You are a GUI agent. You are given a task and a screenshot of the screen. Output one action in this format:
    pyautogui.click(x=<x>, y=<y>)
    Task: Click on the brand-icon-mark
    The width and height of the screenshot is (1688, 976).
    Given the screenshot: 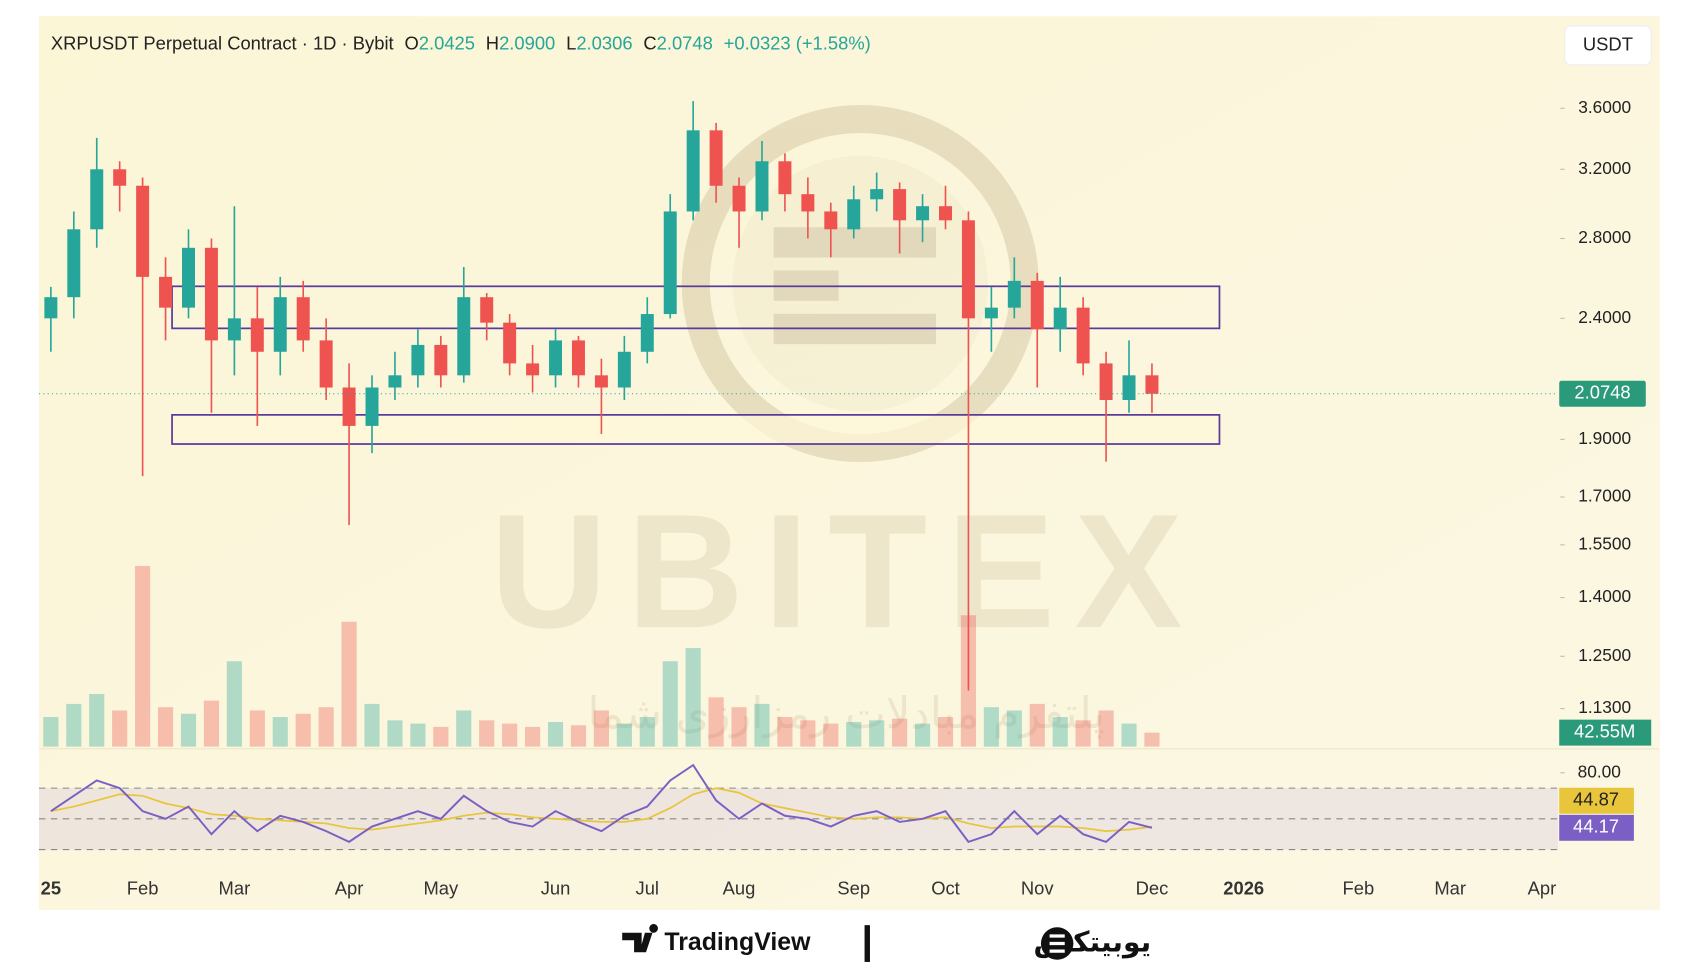 What is the action you would take?
    pyautogui.click(x=1057, y=943)
    